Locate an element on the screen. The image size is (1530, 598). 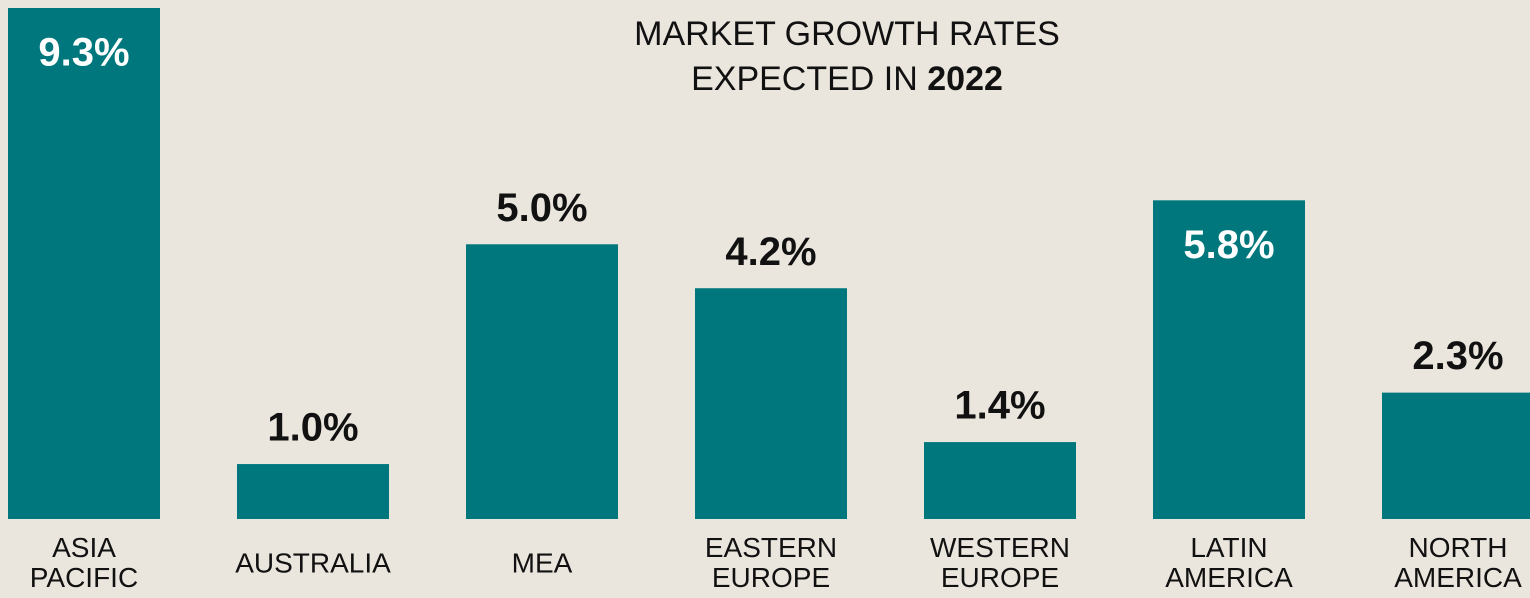
value-label: 1.0% is located at coordinates (312, 428).